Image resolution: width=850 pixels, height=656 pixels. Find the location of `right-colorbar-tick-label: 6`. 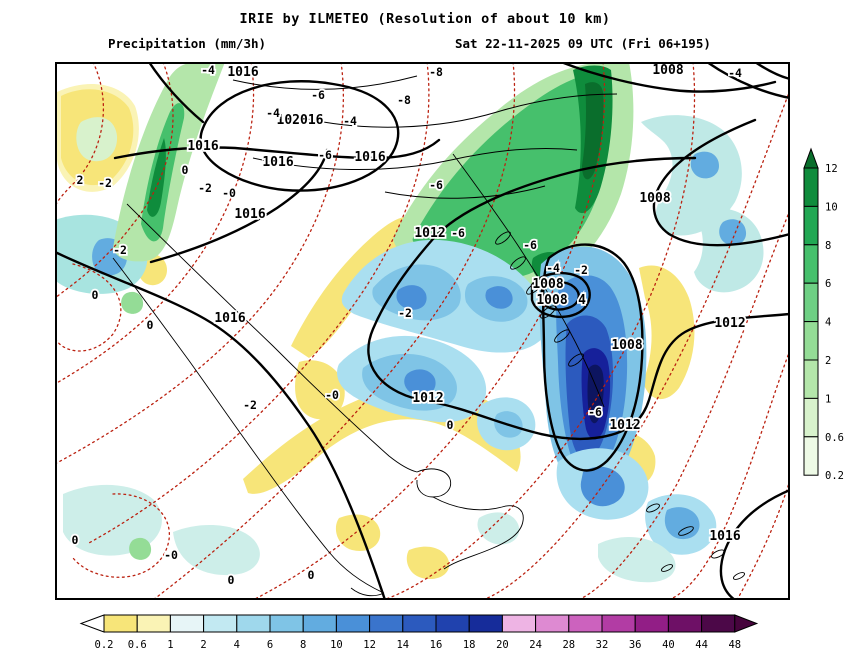

right-colorbar-tick-label: 6 is located at coordinates (828, 284).